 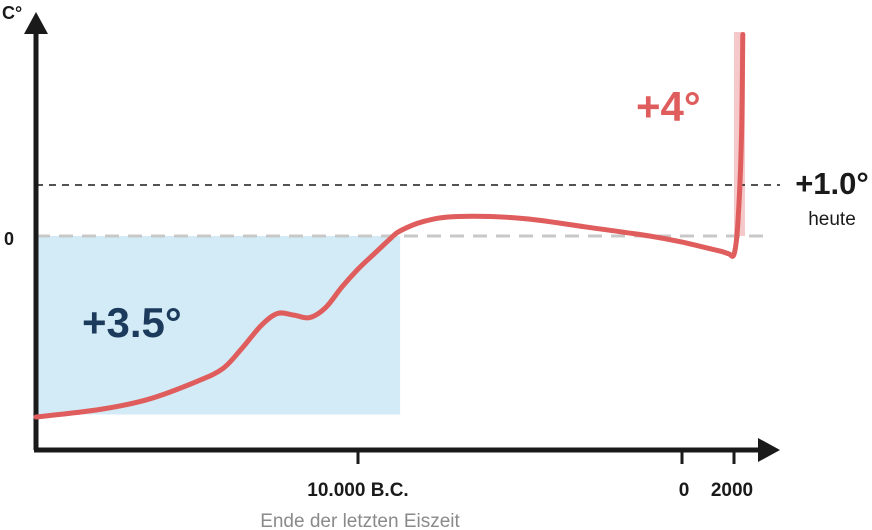 What do you see at coordinates (832, 183) in the screenshot?
I see `today-value-label: +1.0°` at bounding box center [832, 183].